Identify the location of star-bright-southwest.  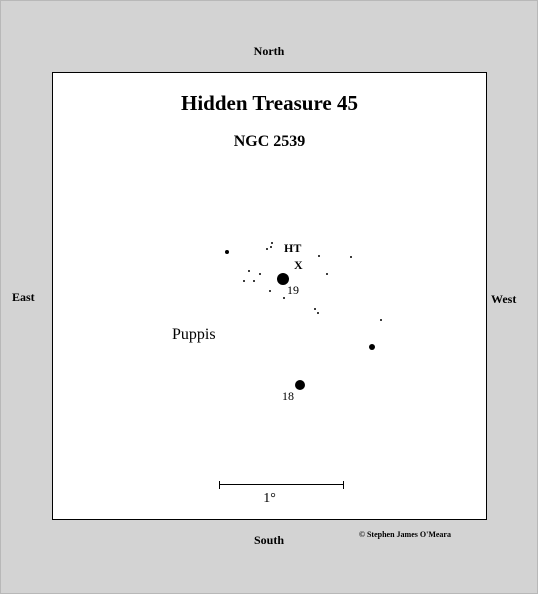
(372, 347).